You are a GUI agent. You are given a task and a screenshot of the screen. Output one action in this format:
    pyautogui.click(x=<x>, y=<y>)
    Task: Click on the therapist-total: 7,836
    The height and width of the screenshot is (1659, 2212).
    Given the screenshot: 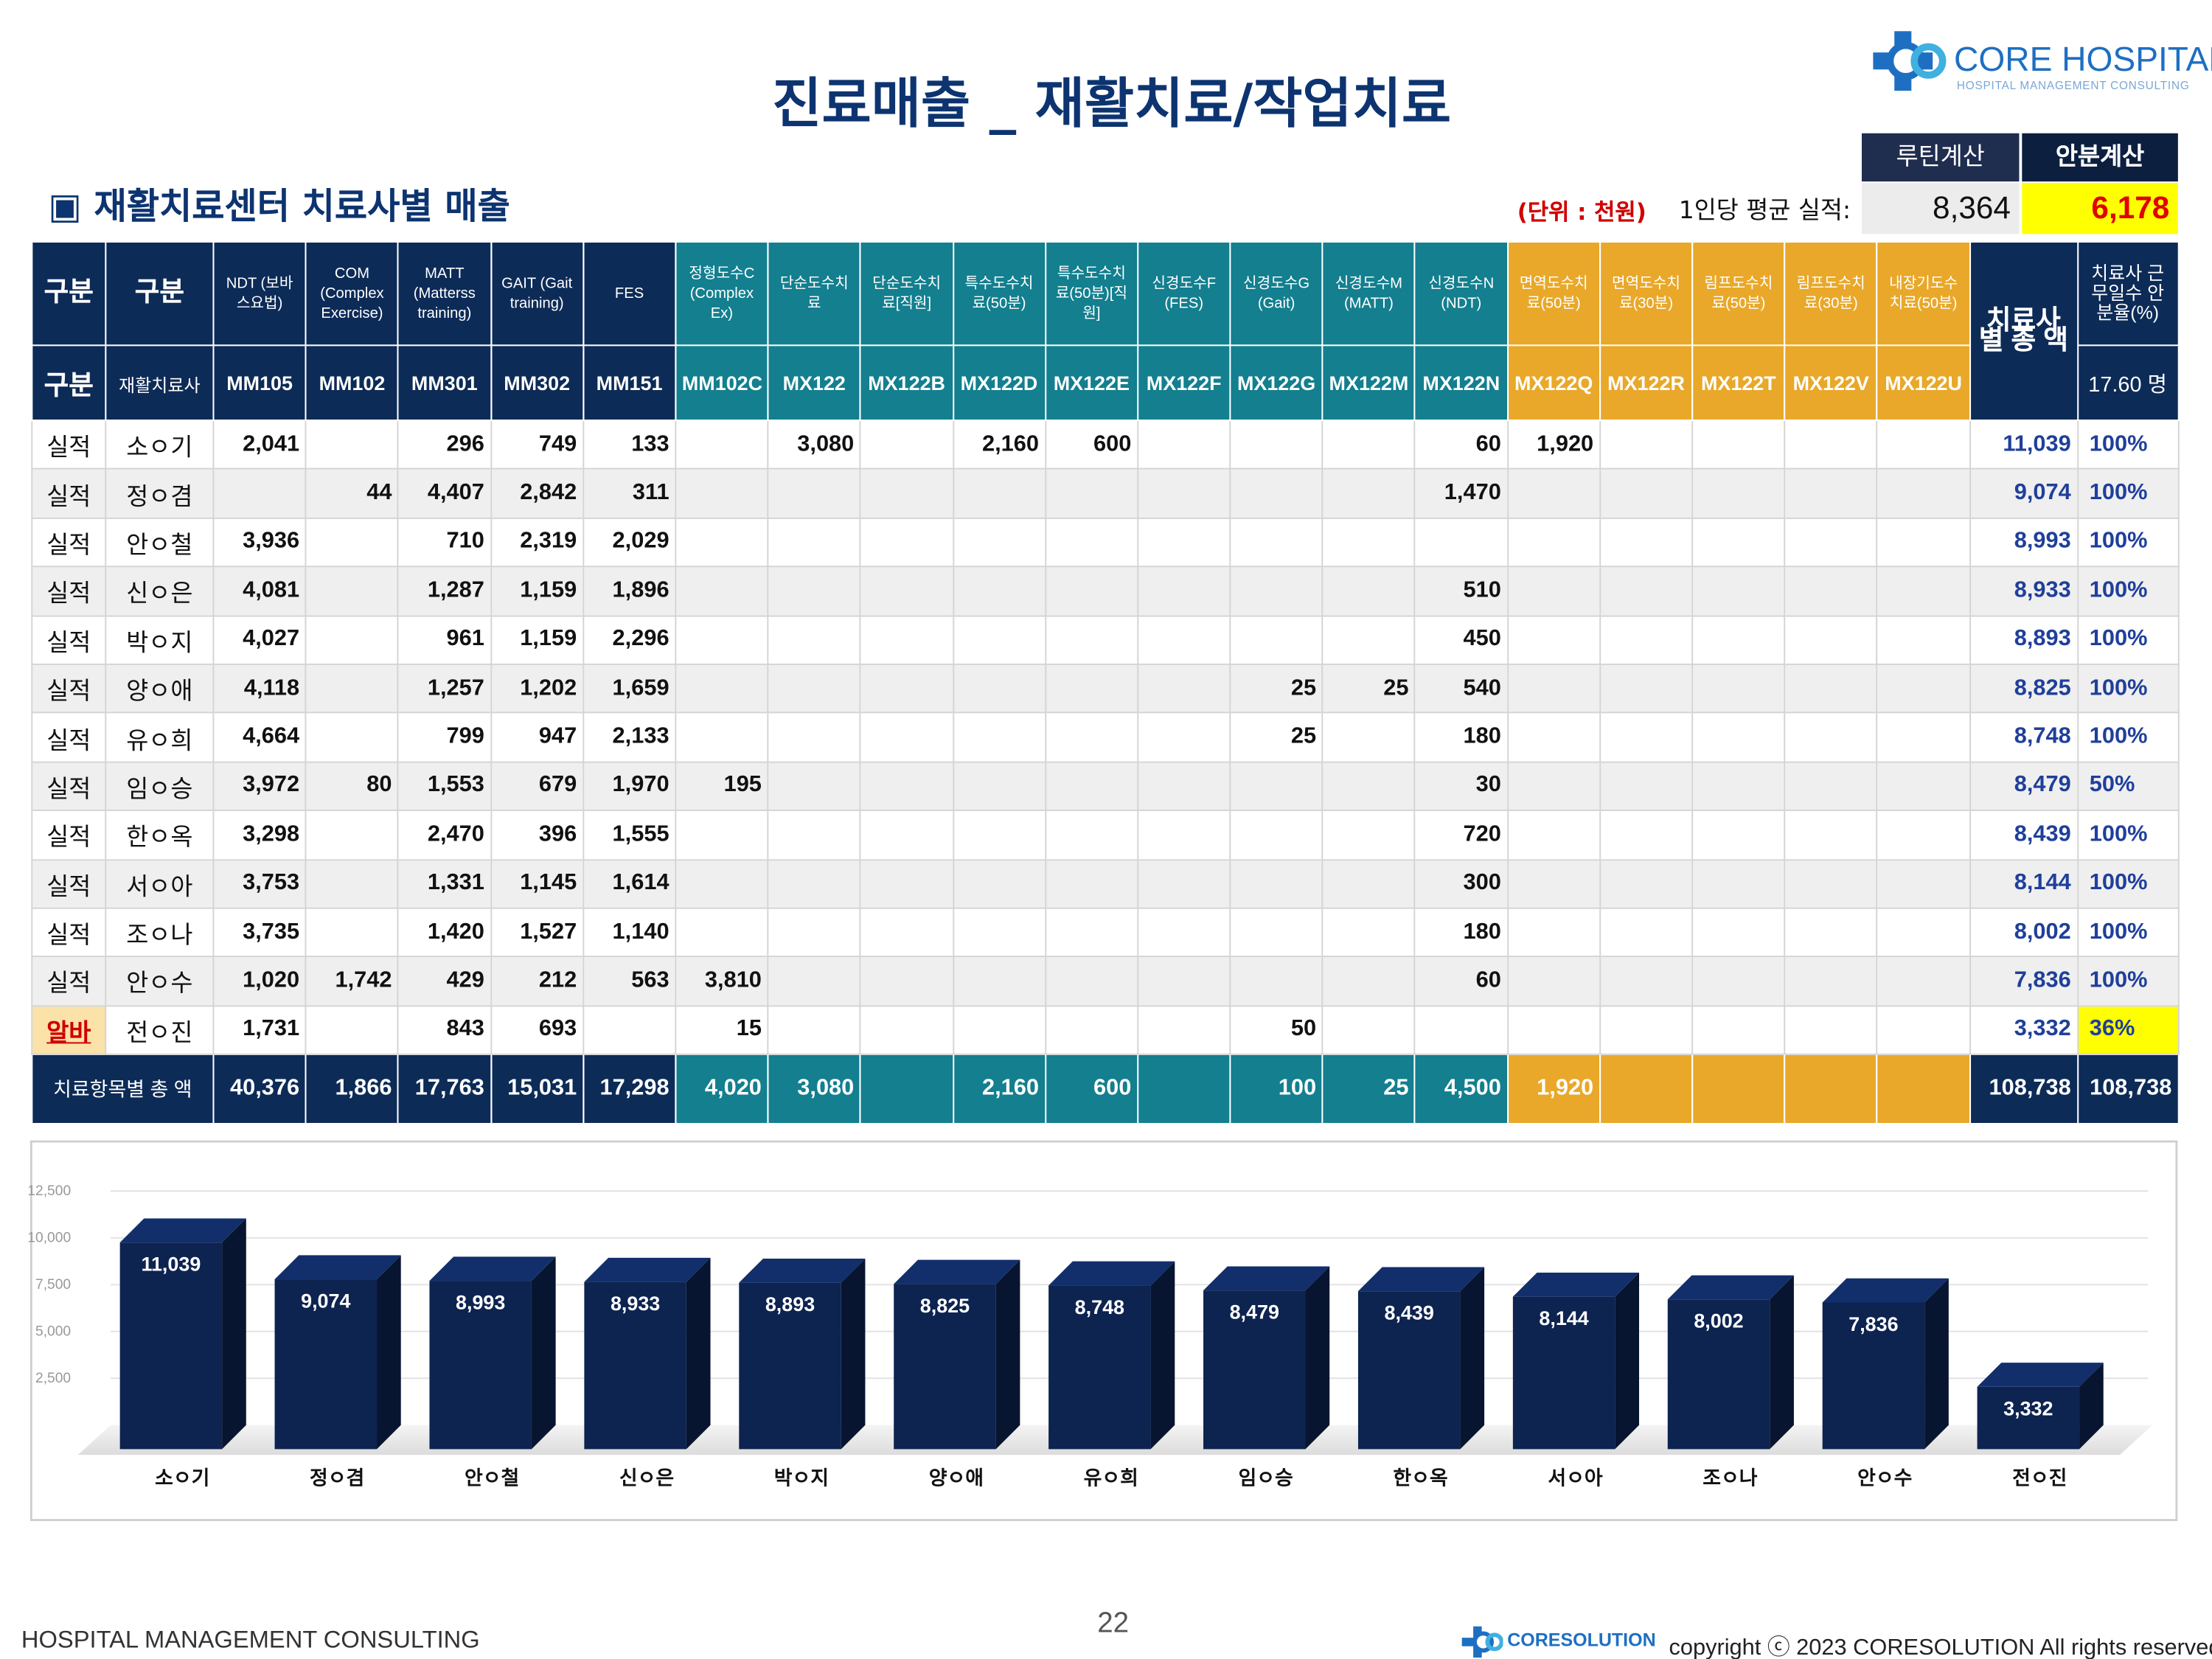 What is the action you would take?
    pyautogui.click(x=2024, y=981)
    